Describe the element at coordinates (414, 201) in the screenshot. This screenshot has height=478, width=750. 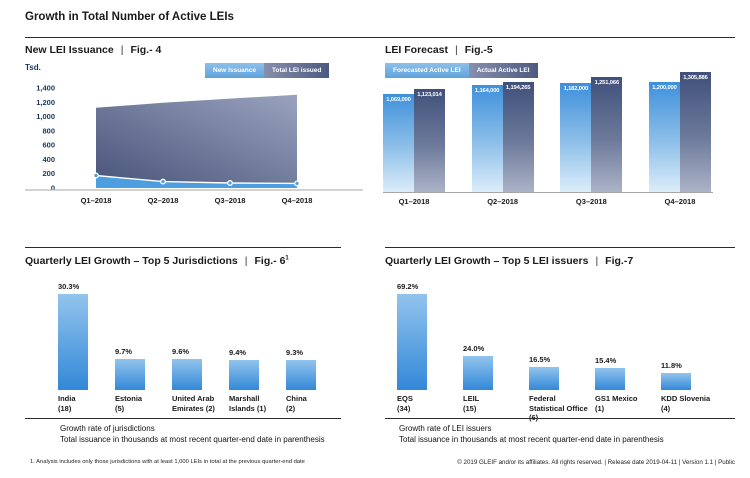
I see `x-tick-label: Q1–2018` at that location.